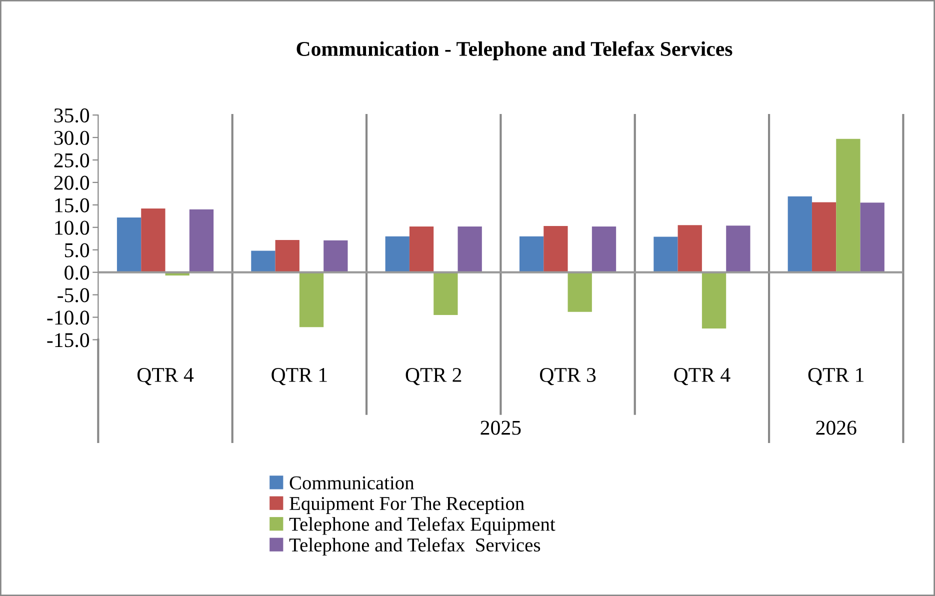  I want to click on y-tick-label: -10.0, so click(68, 317).